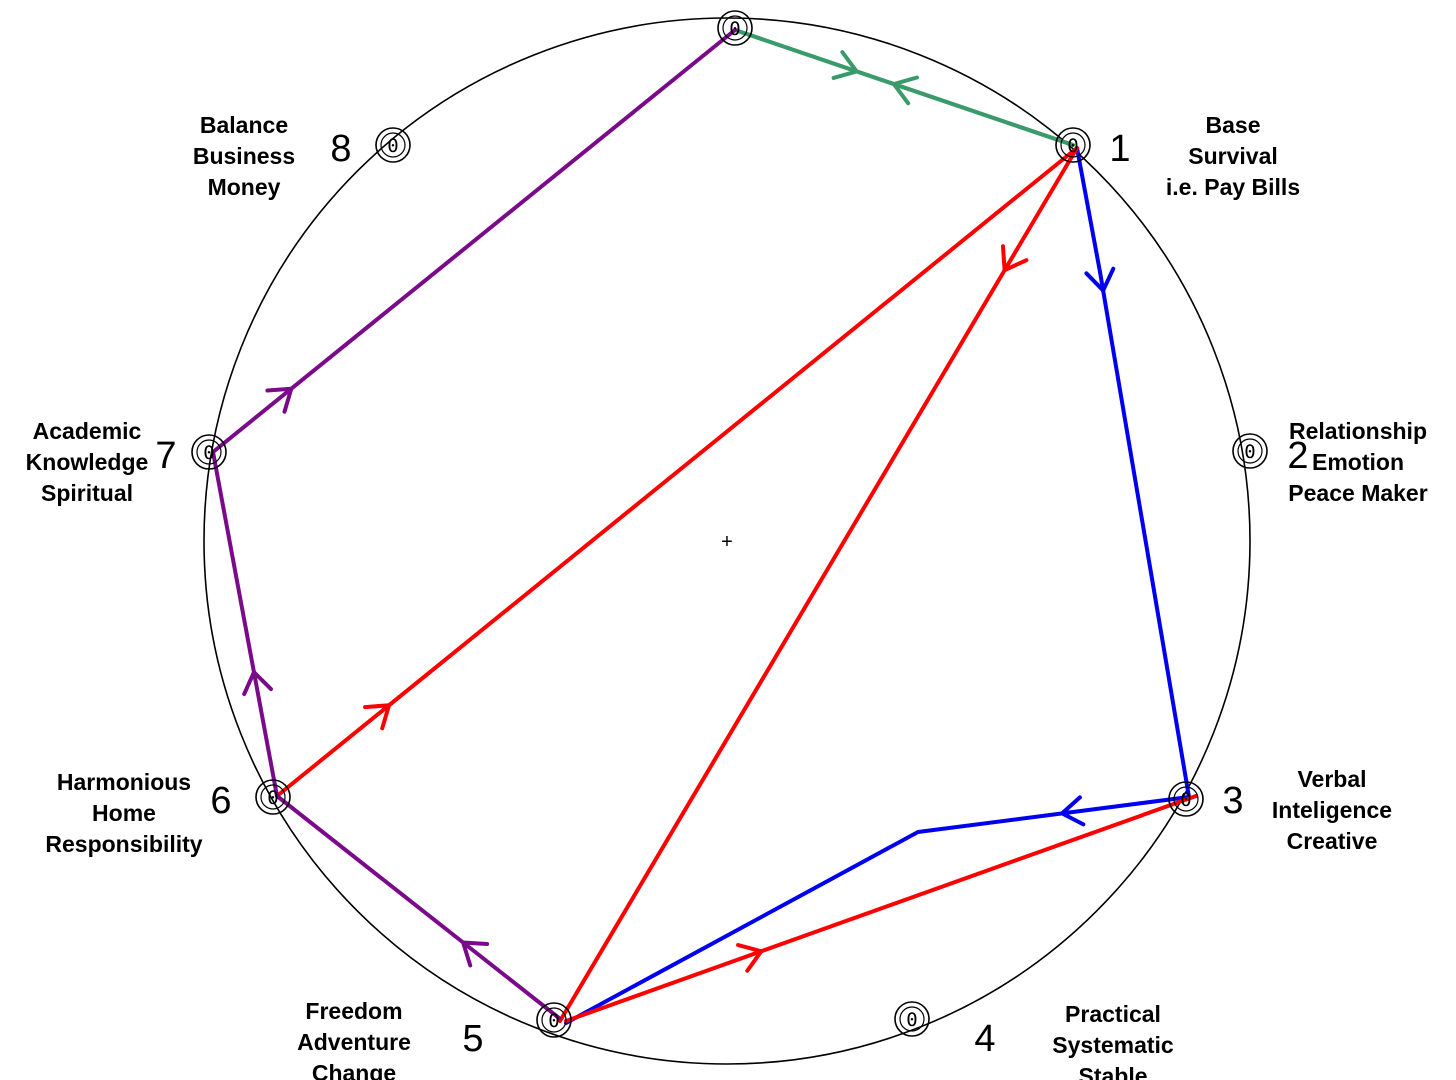  What do you see at coordinates (244, 187) in the screenshot?
I see `node-8-label-3: Money` at bounding box center [244, 187].